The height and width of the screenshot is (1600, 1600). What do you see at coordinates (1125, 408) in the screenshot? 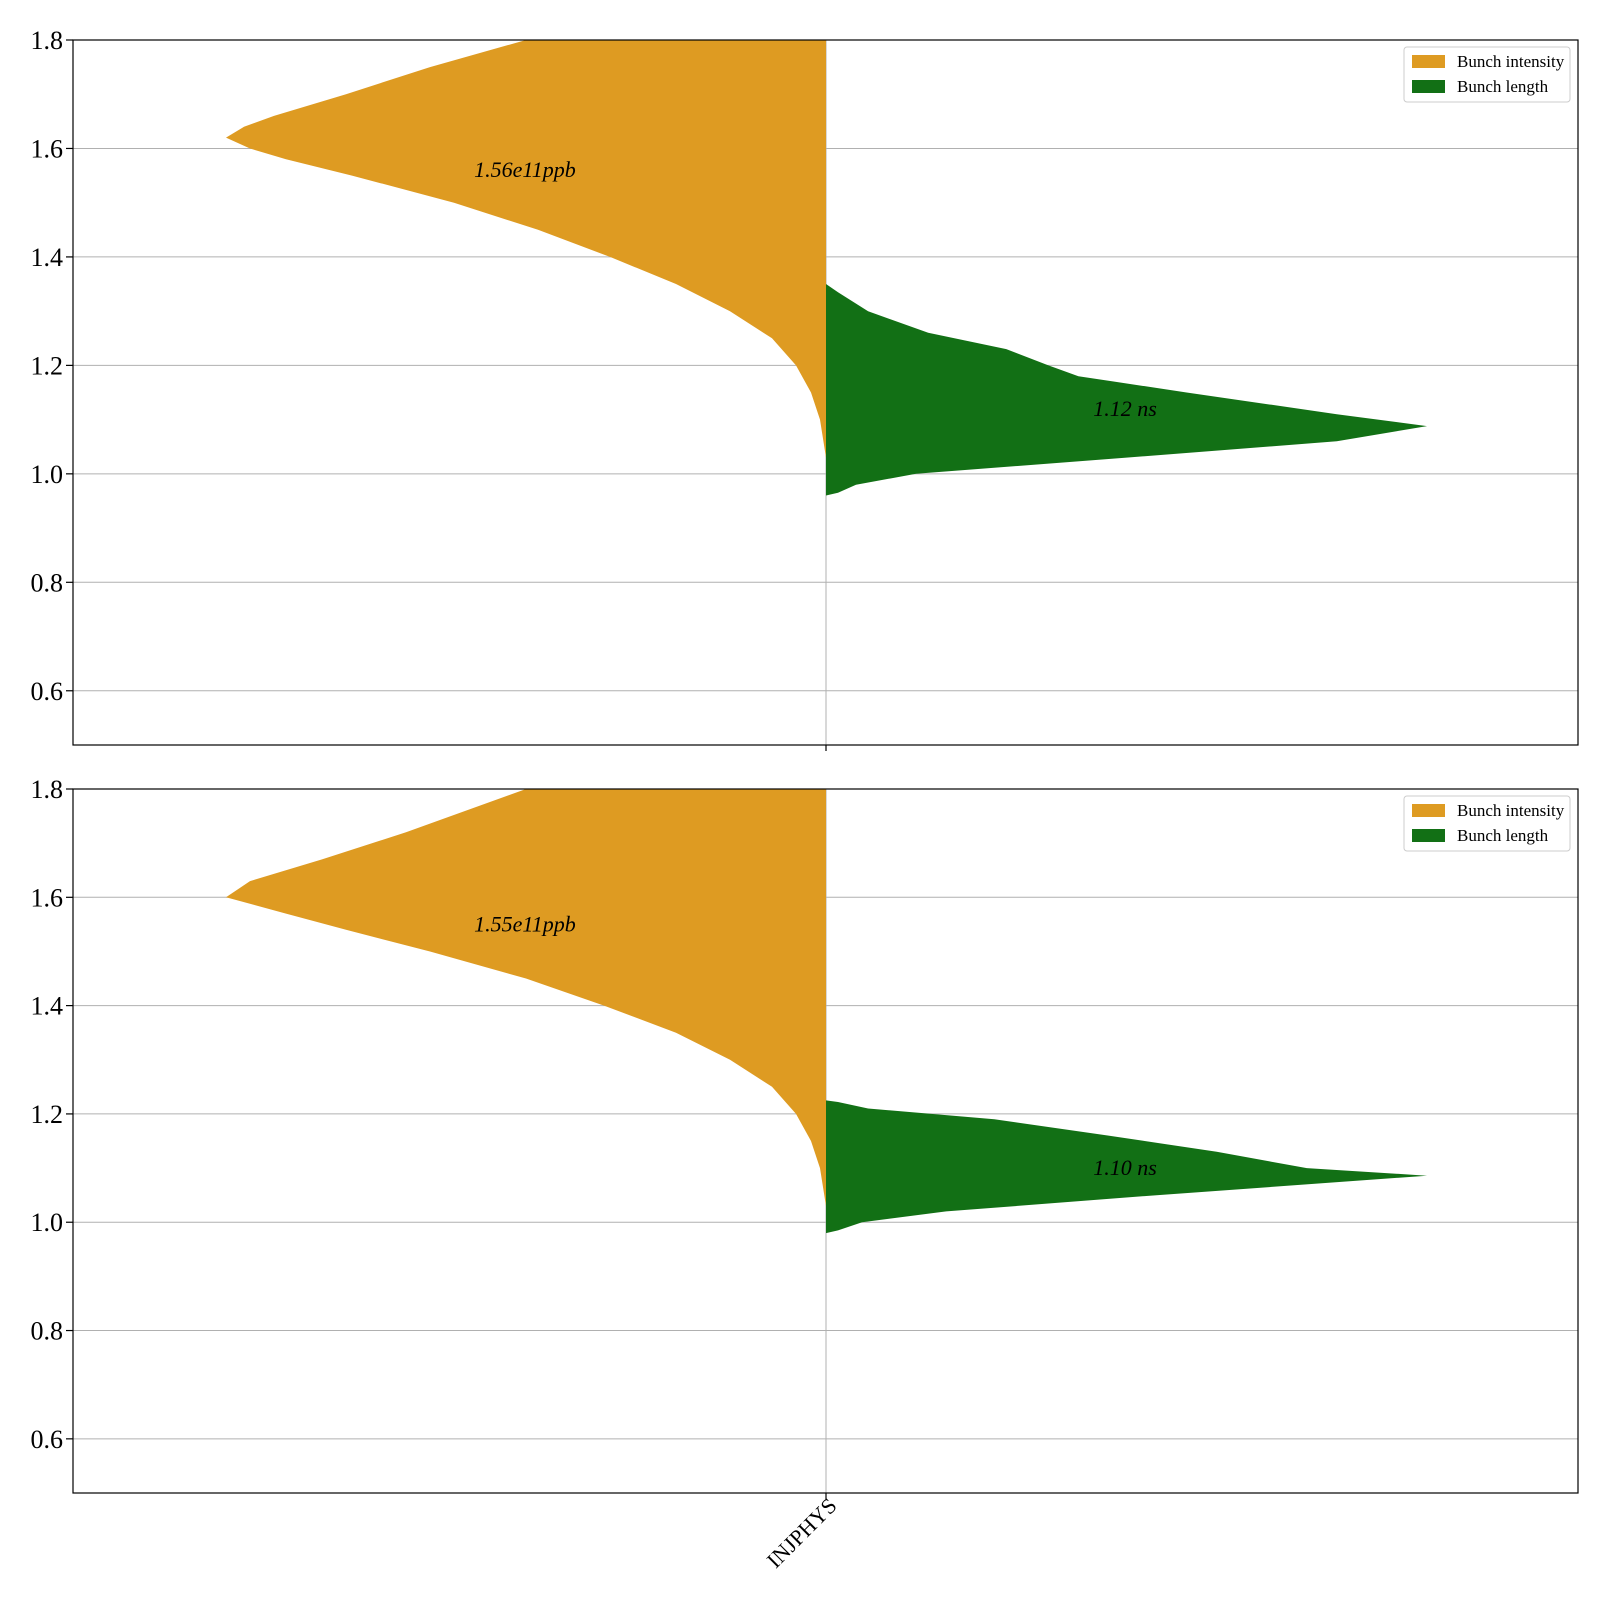
I see `length-annotation: 1.12 ns` at bounding box center [1125, 408].